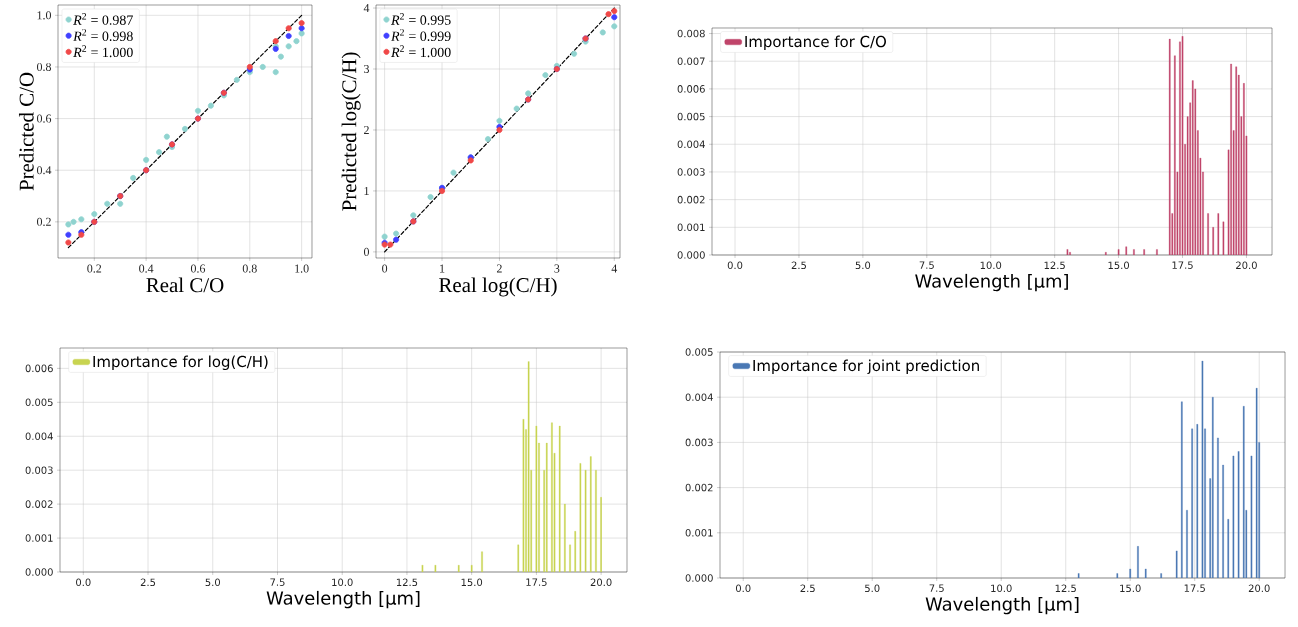  I want to click on x-tick-label: 0.2, so click(94, 268).